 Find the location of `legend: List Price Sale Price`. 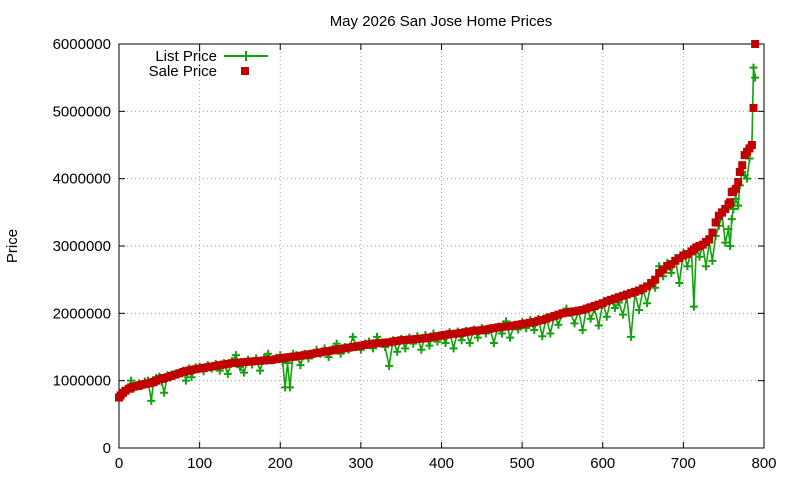

legend: List Price Sale Price is located at coordinates (208, 64).